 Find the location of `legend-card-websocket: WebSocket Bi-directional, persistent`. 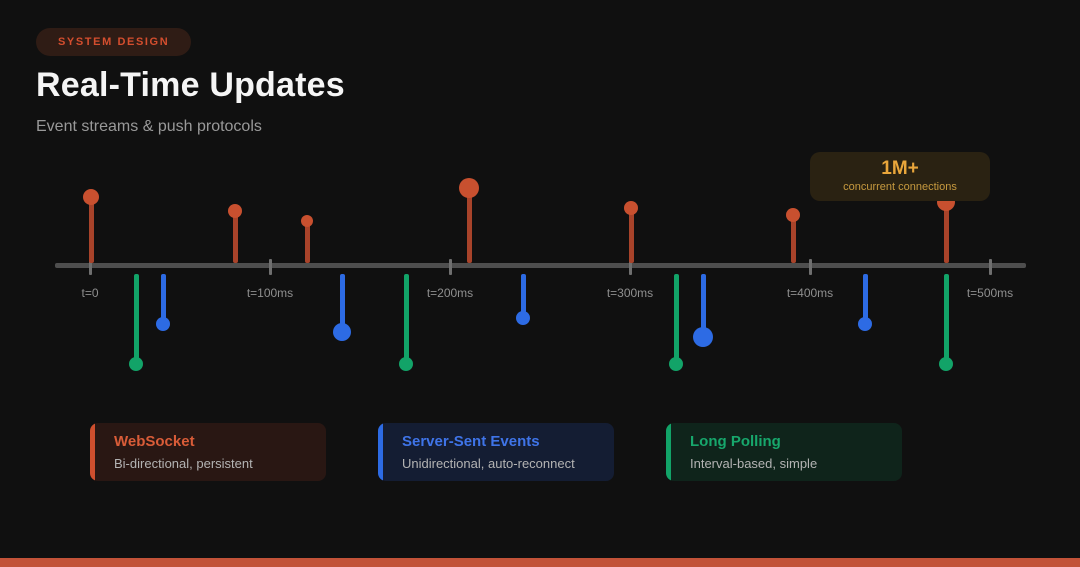

legend-card-websocket: WebSocket Bi-directional, persistent is located at coordinates (208, 452).